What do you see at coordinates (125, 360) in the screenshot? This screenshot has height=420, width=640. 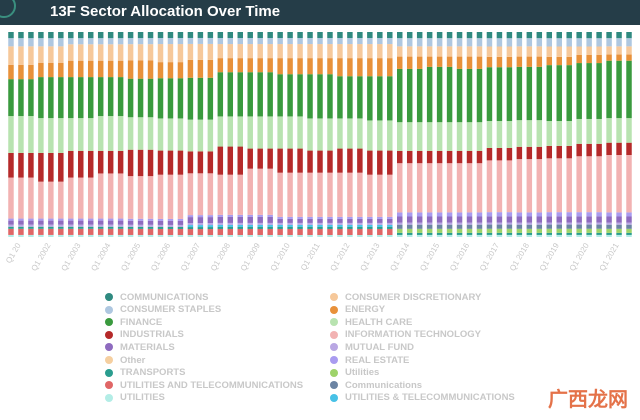 I see `legend-item-other: Other` at bounding box center [125, 360].